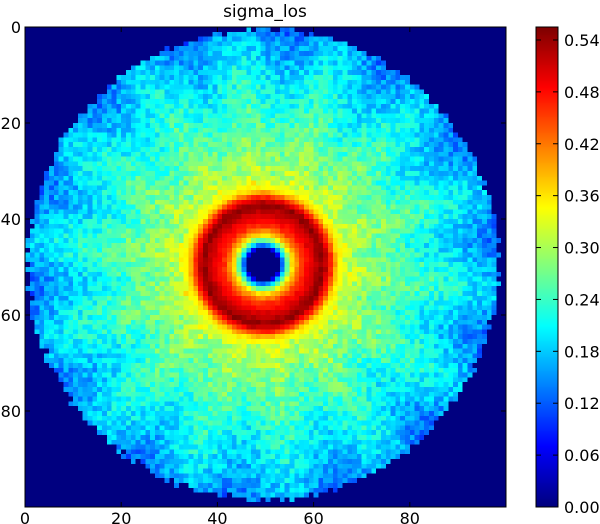 This screenshot has height=524, width=600. I want to click on colorbar-ticks: 0.00 0.06 0.12 0.18 0.24 0.30 0.36 0.42 0.48 0.54, so click(568, 274).